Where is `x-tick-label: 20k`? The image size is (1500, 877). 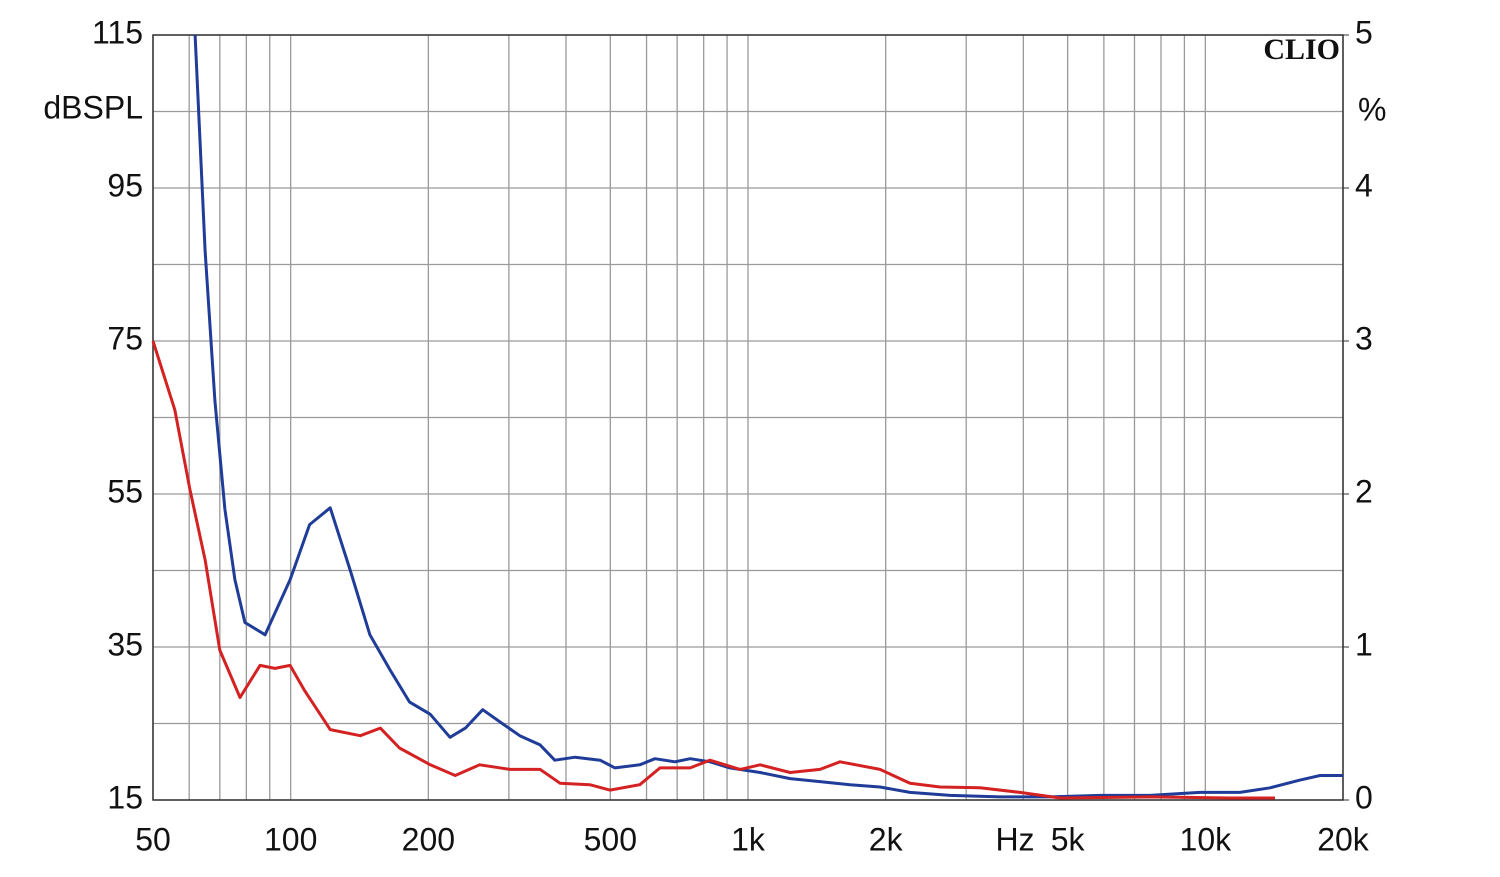
x-tick-label: 20k is located at coordinates (1343, 839).